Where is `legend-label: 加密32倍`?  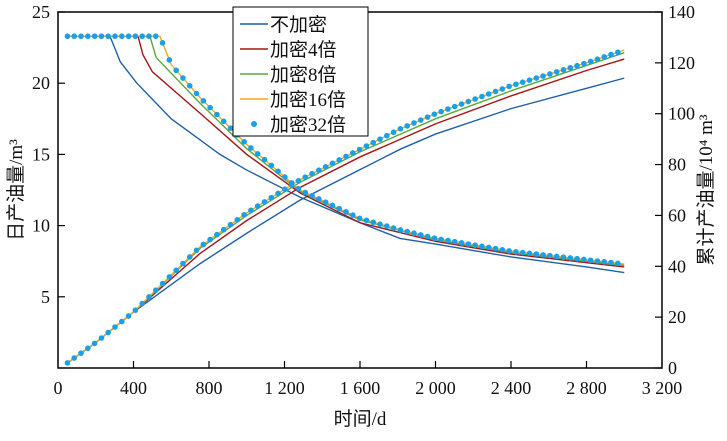
legend-label: 加密32倍 is located at coordinates (308, 125).